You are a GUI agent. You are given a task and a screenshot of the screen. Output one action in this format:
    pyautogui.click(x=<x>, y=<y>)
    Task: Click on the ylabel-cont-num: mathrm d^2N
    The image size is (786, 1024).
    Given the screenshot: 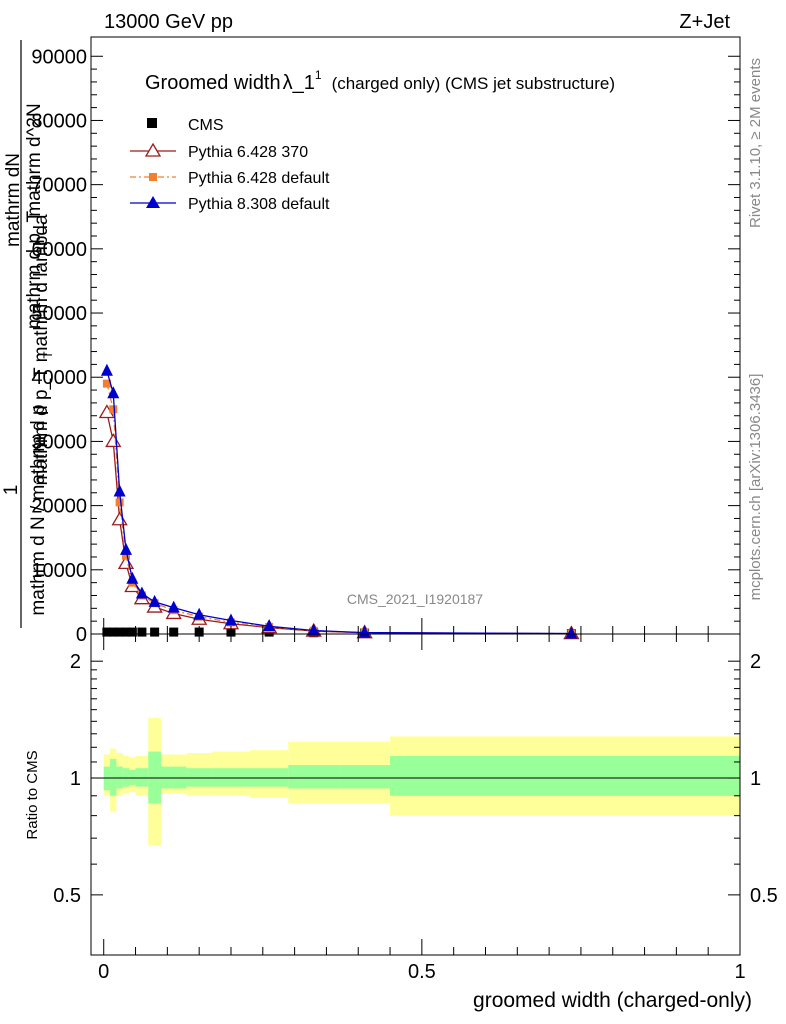 What is the action you would take?
    pyautogui.click(x=34, y=159)
    